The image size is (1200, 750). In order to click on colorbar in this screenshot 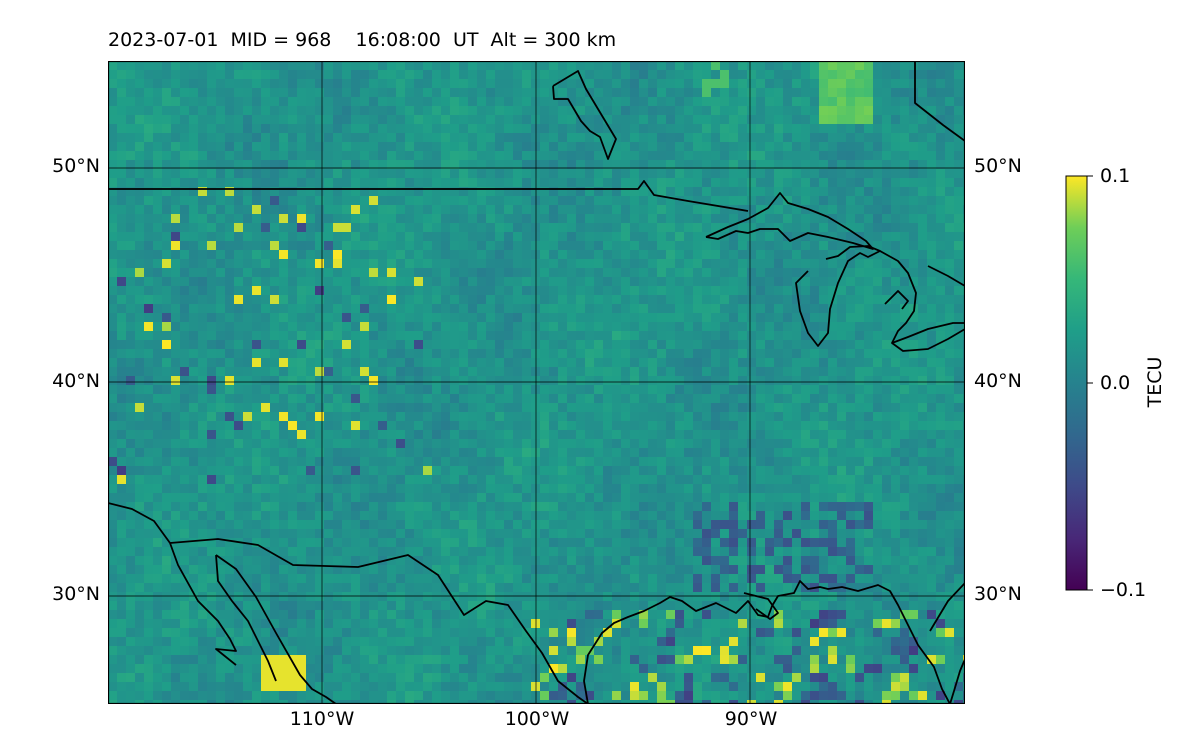, I will do `click(1079, 383)`.